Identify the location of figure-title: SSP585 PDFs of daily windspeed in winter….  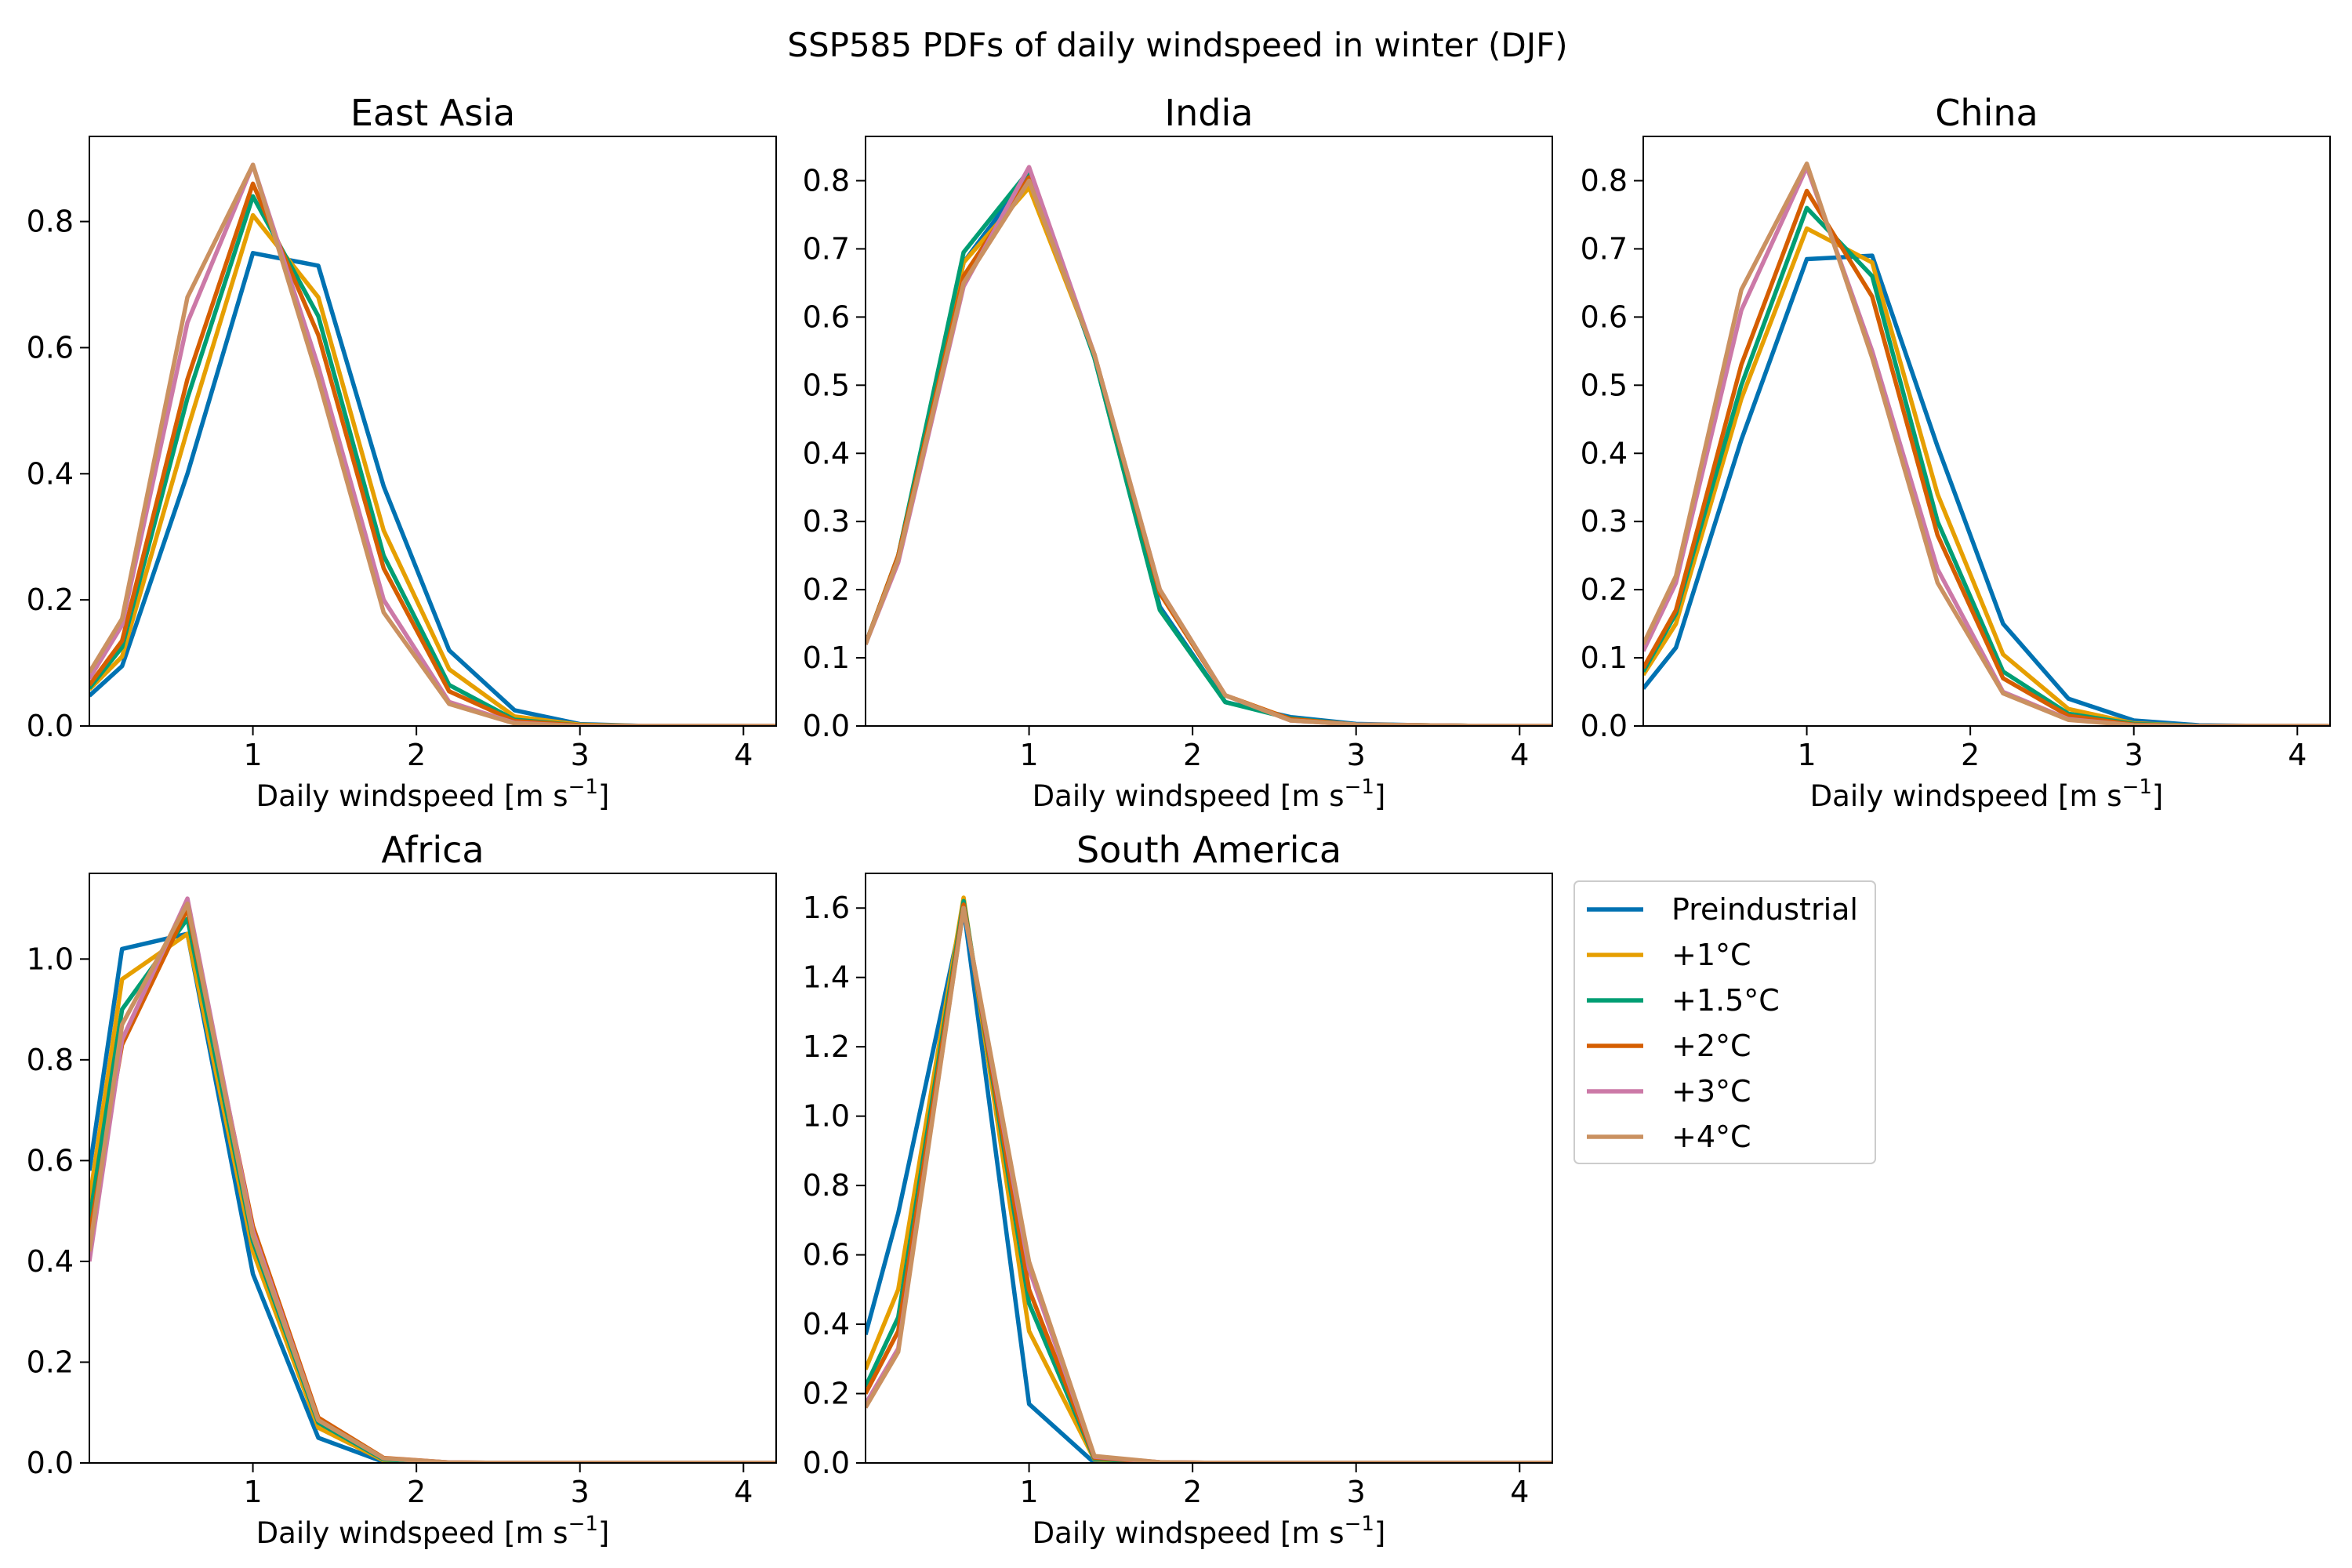
(1177, 45).